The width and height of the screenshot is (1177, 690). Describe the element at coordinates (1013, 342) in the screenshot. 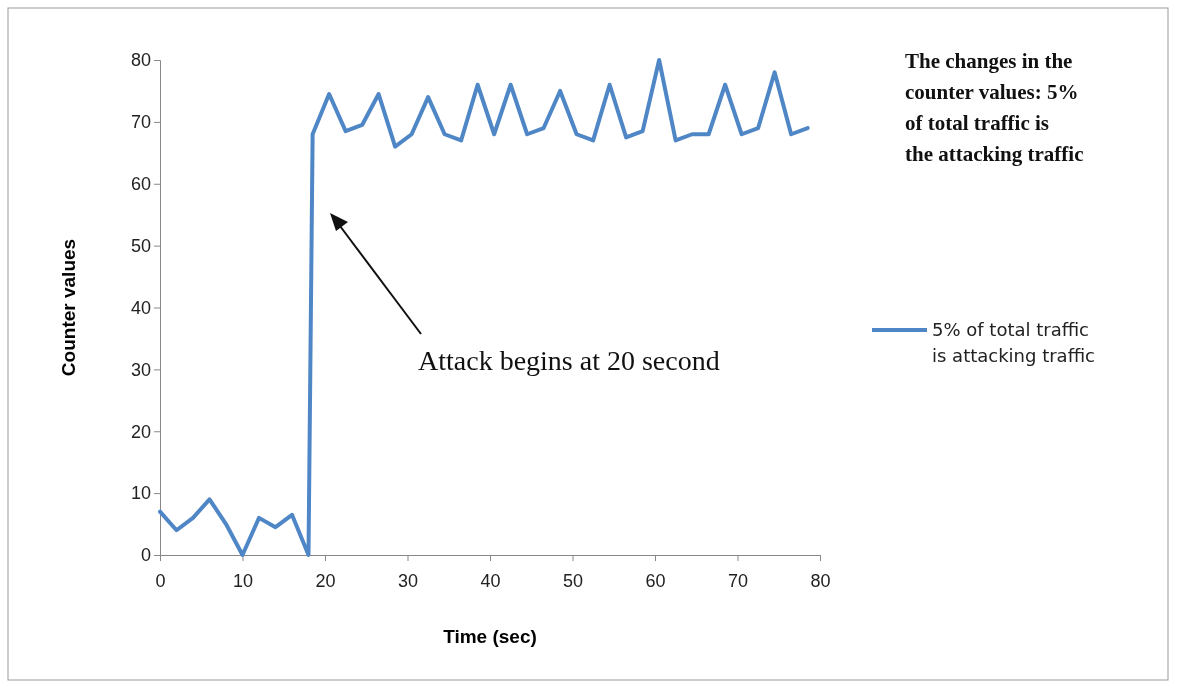

I see `legend-label: 5% of total traffic is attacking traffic` at that location.